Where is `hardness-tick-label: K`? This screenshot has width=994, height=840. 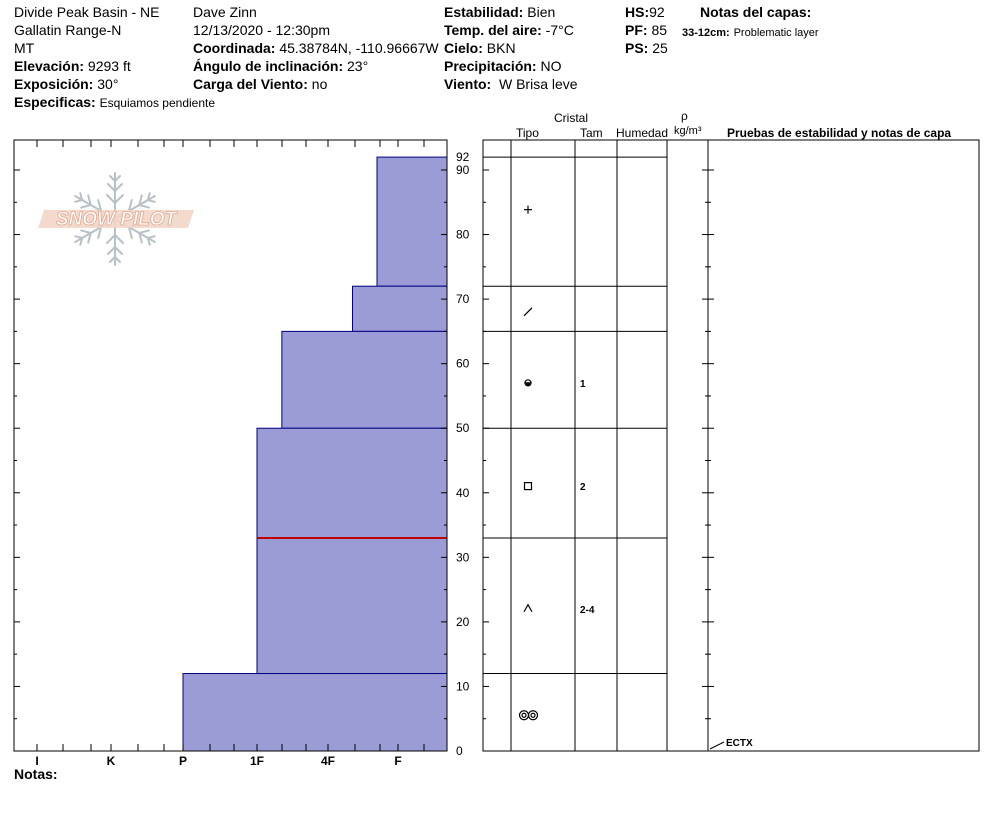 hardness-tick-label: K is located at coordinates (111, 761).